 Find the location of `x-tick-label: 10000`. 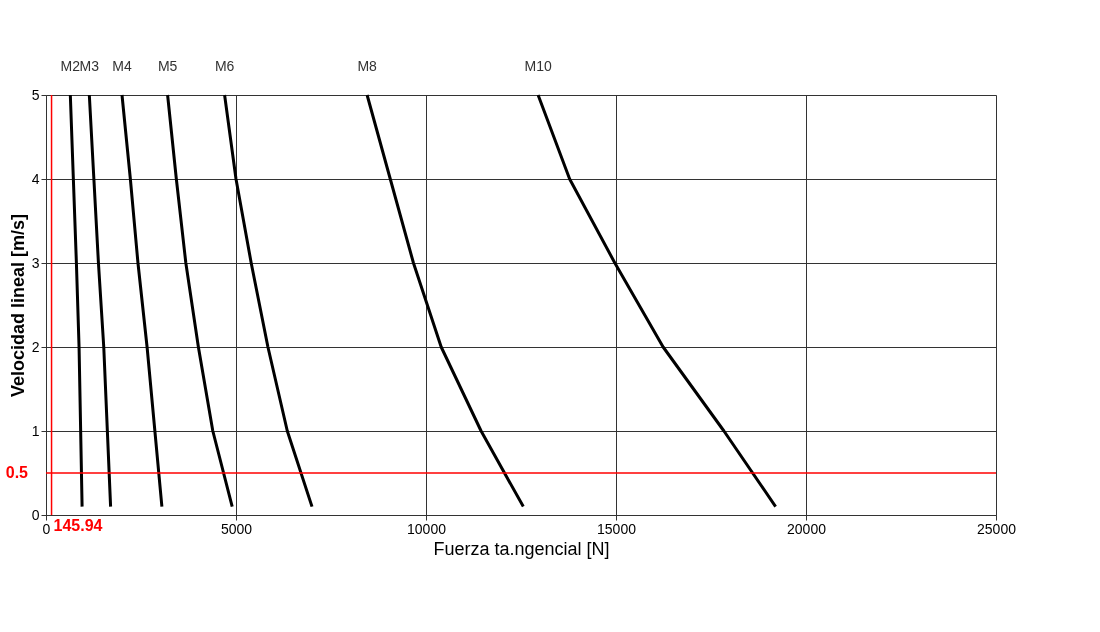

x-tick-label: 10000 is located at coordinates (427, 528).